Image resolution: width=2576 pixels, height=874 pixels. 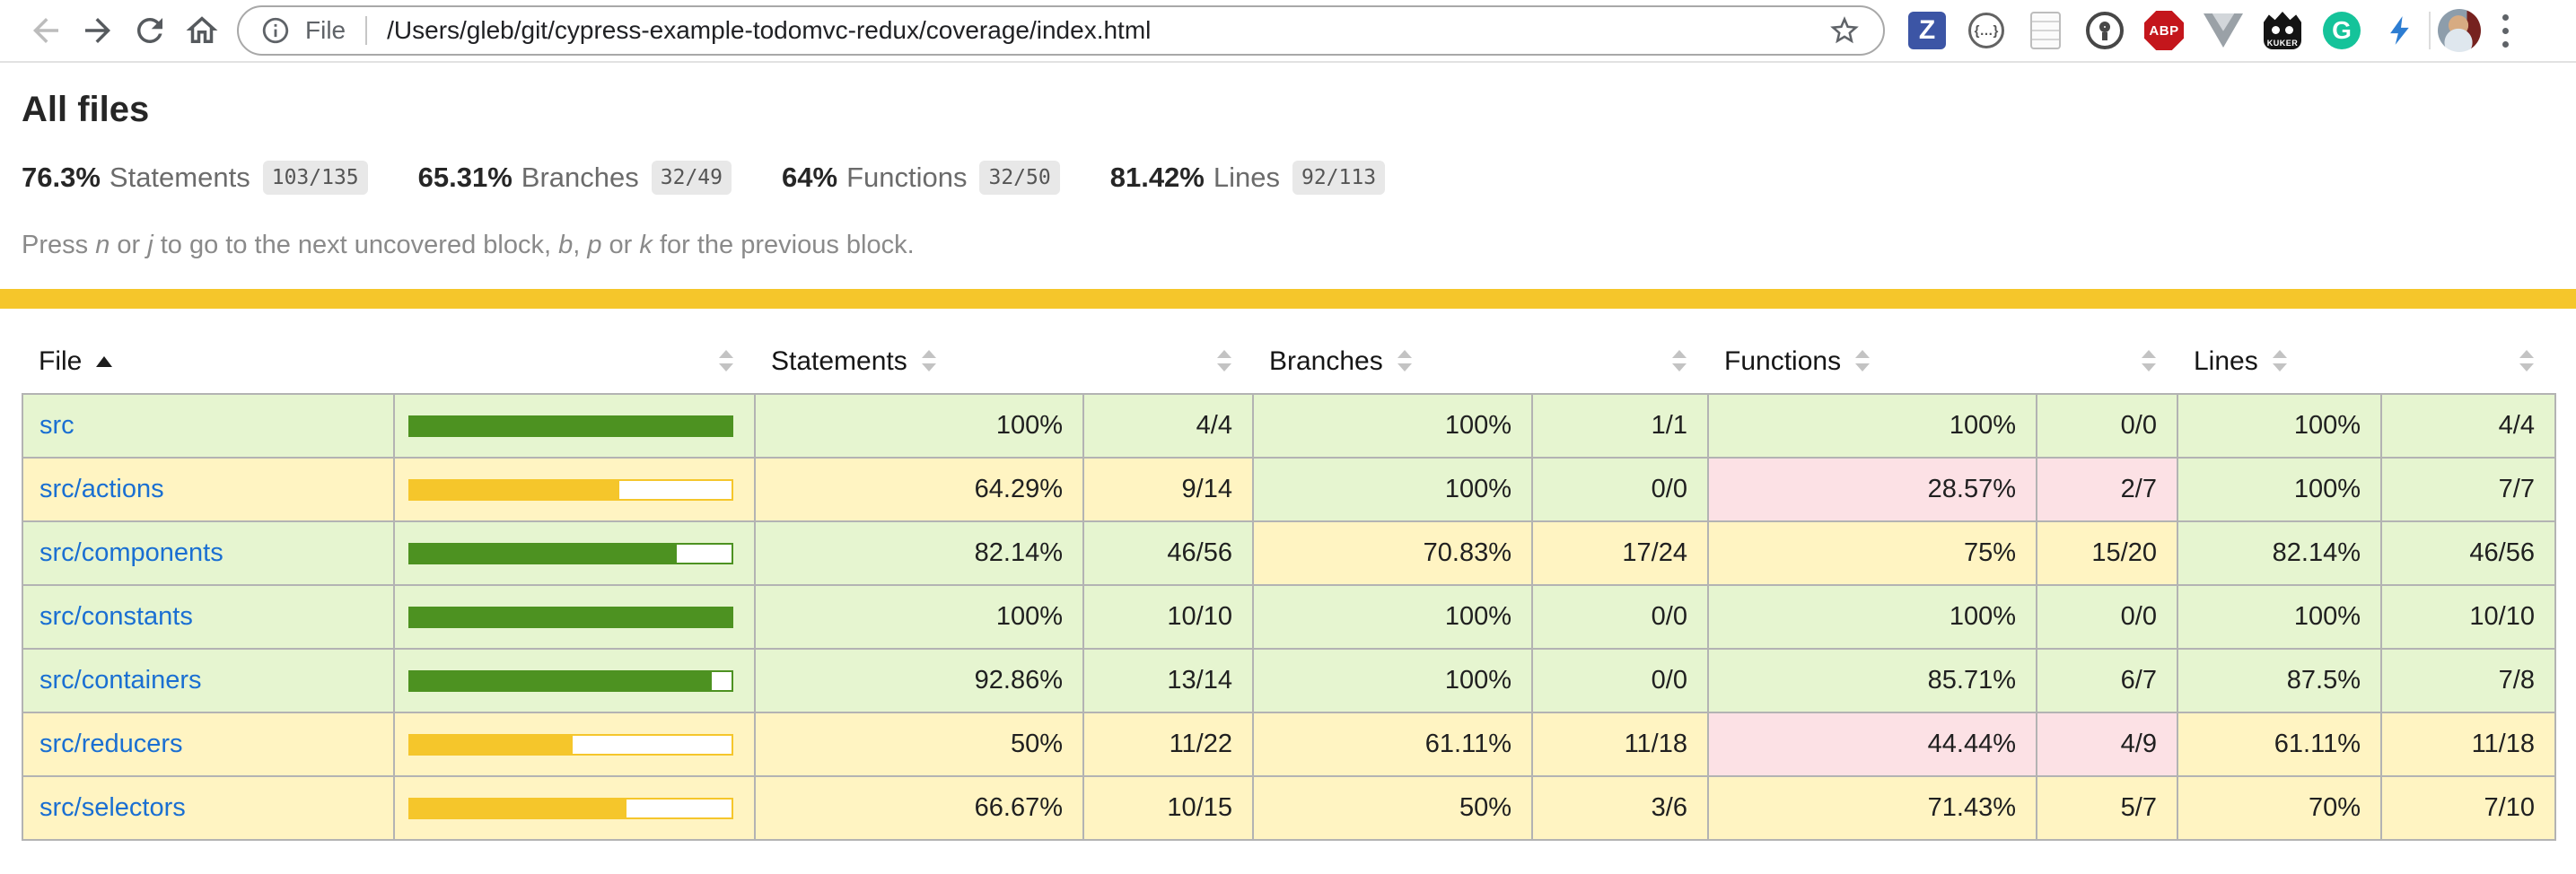 What do you see at coordinates (2107, 490) in the screenshot?
I see `functions-raw-cell: 2/7` at bounding box center [2107, 490].